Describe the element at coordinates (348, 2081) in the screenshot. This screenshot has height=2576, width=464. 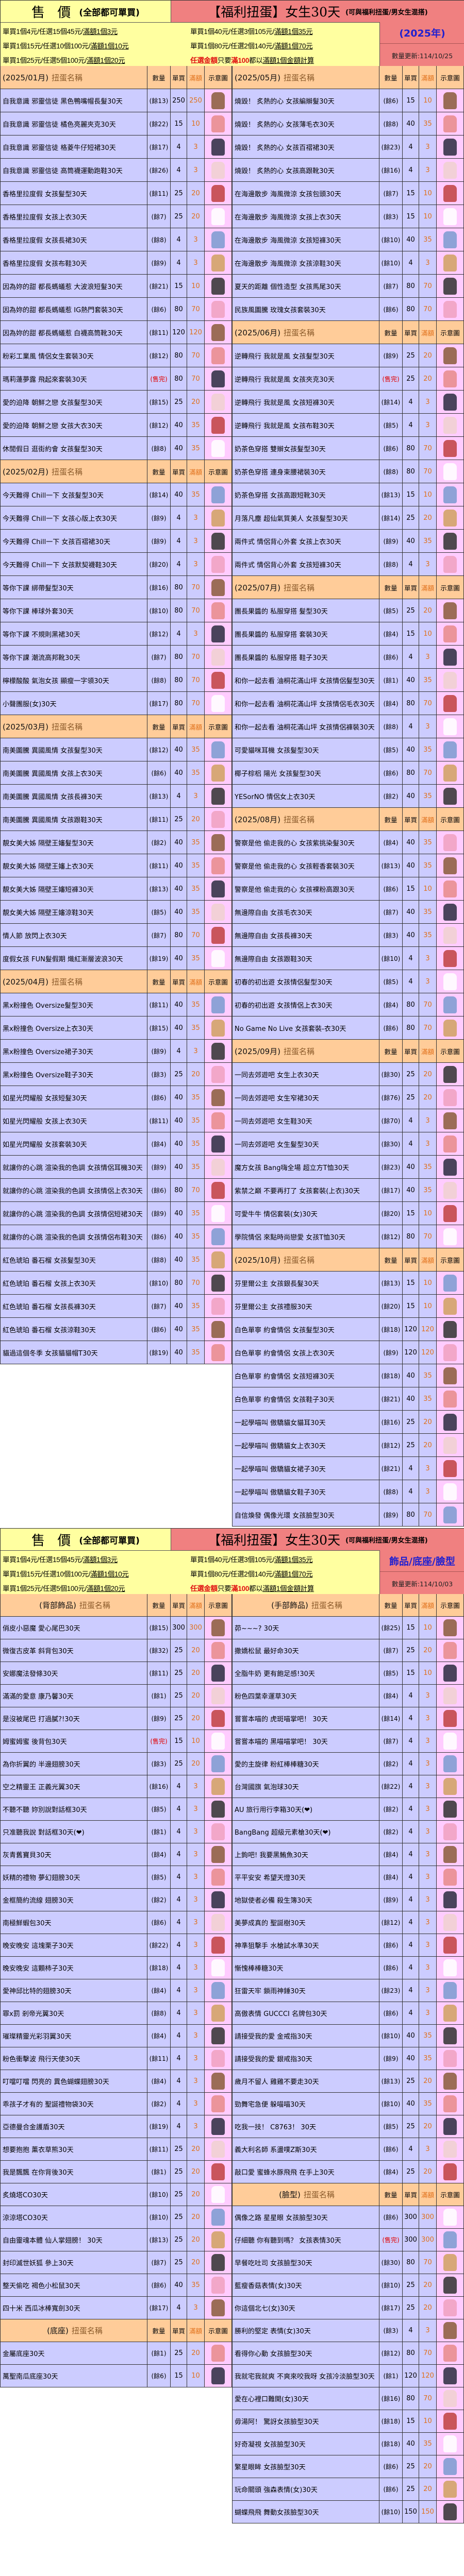
I see `table-row: 歲月不留人 雞雞不要走30天 (餘13) 25 20` at that location.